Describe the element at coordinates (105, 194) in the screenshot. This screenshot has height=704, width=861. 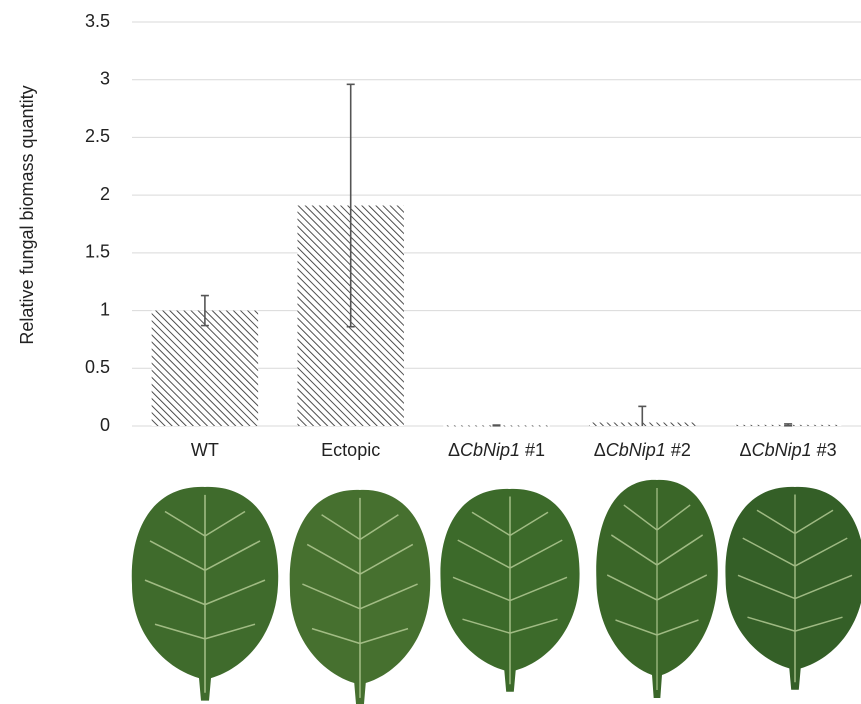
I see `y-tick-label: 2` at that location.